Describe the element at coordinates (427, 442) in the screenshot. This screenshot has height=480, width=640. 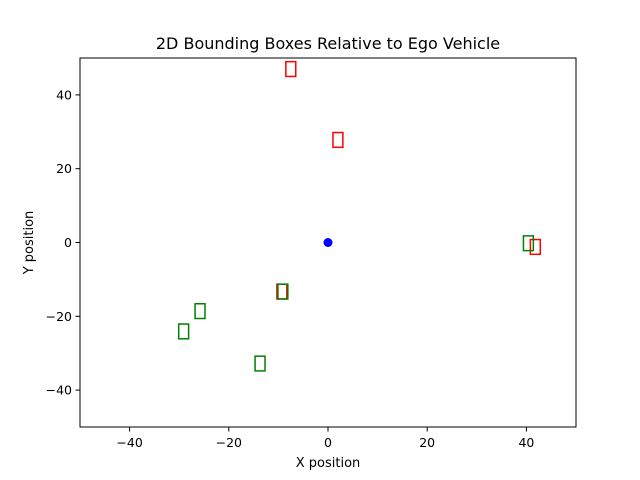
I see `x-tick-label: 20` at that location.